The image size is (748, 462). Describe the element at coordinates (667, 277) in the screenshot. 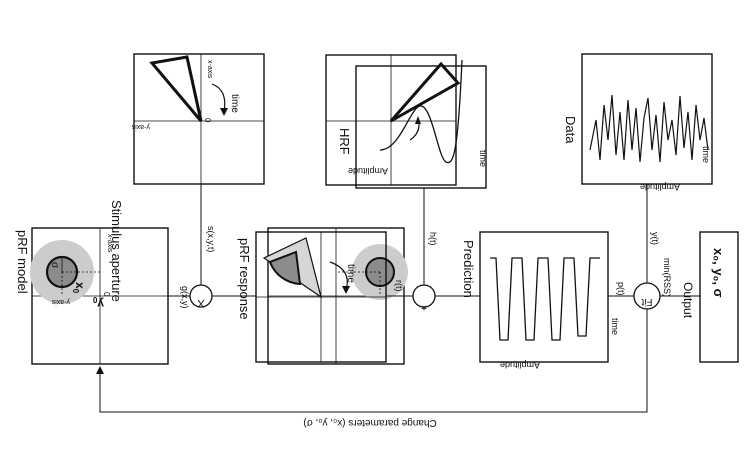

I see `signal-min-rss: min(RSS)` at that location.